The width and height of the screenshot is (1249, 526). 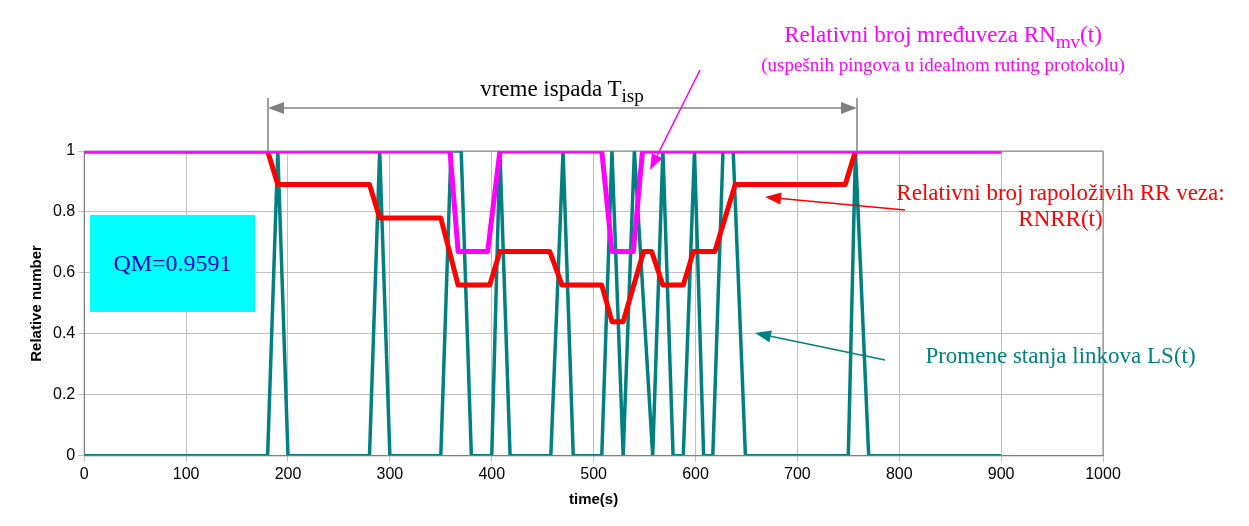 I want to click on x-tick-label: 600, so click(x=695, y=473).